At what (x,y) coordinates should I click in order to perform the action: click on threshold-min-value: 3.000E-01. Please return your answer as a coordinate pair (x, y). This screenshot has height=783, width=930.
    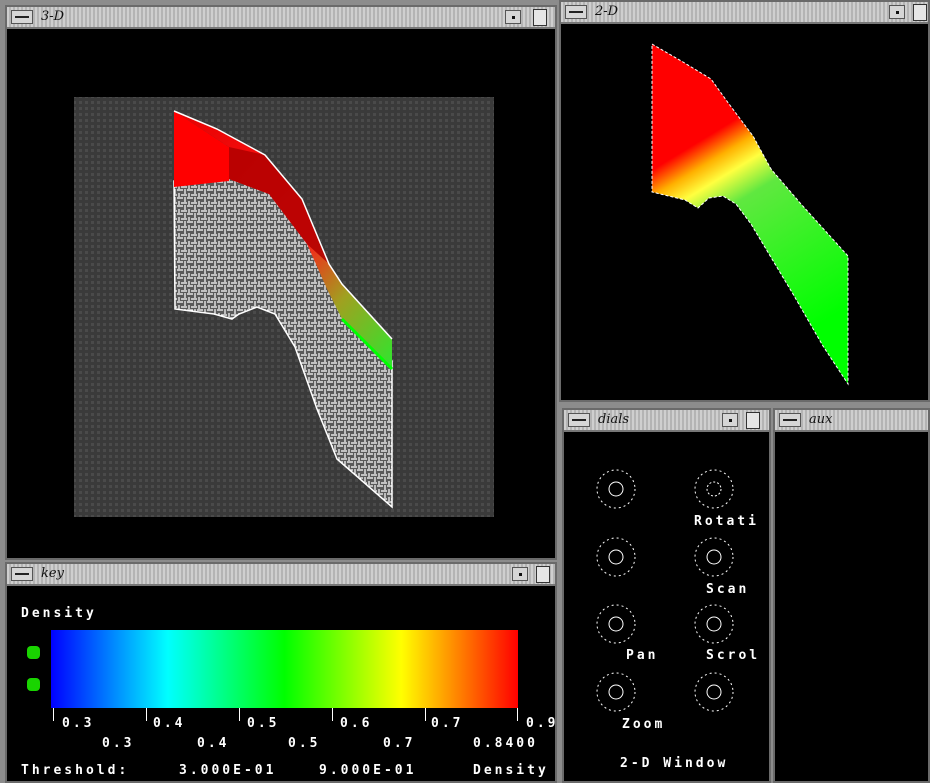
    Looking at the image, I should click on (228, 770).